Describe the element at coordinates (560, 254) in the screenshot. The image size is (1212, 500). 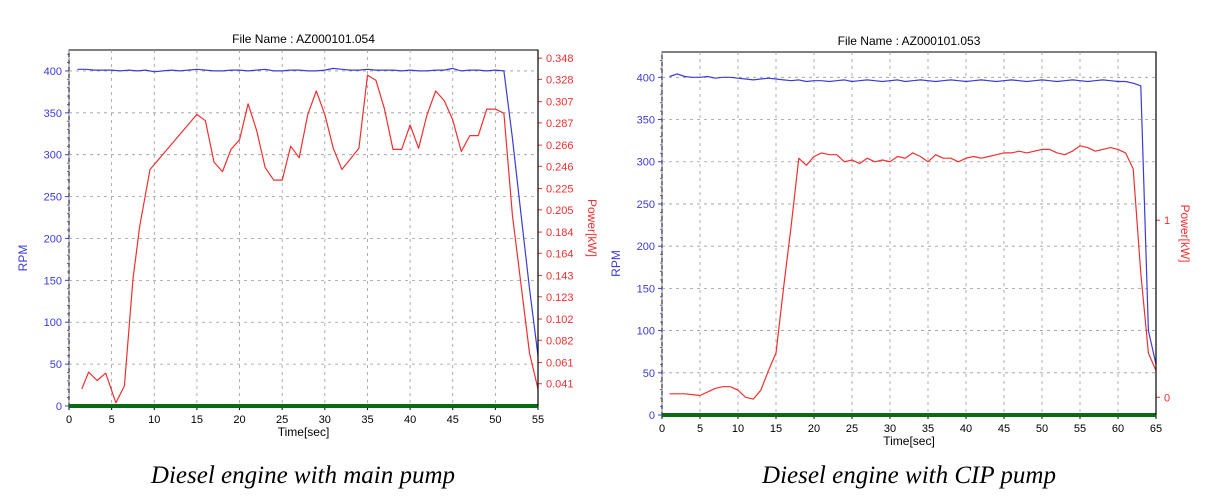
I see `y-right-tick-label: 0.164` at that location.